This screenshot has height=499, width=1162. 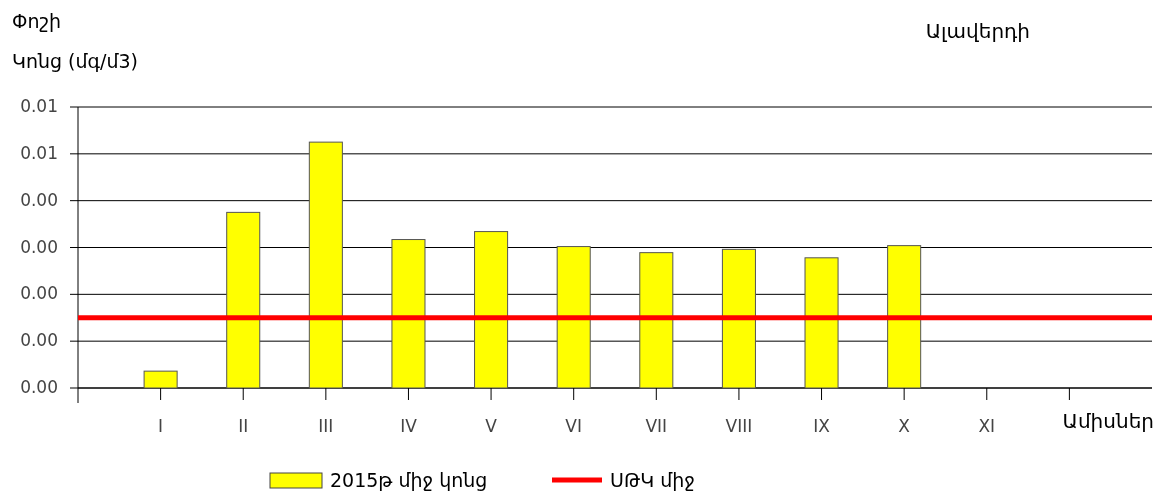 What do you see at coordinates (161, 426) in the screenshot?
I see `x-tick-label: I` at bounding box center [161, 426].